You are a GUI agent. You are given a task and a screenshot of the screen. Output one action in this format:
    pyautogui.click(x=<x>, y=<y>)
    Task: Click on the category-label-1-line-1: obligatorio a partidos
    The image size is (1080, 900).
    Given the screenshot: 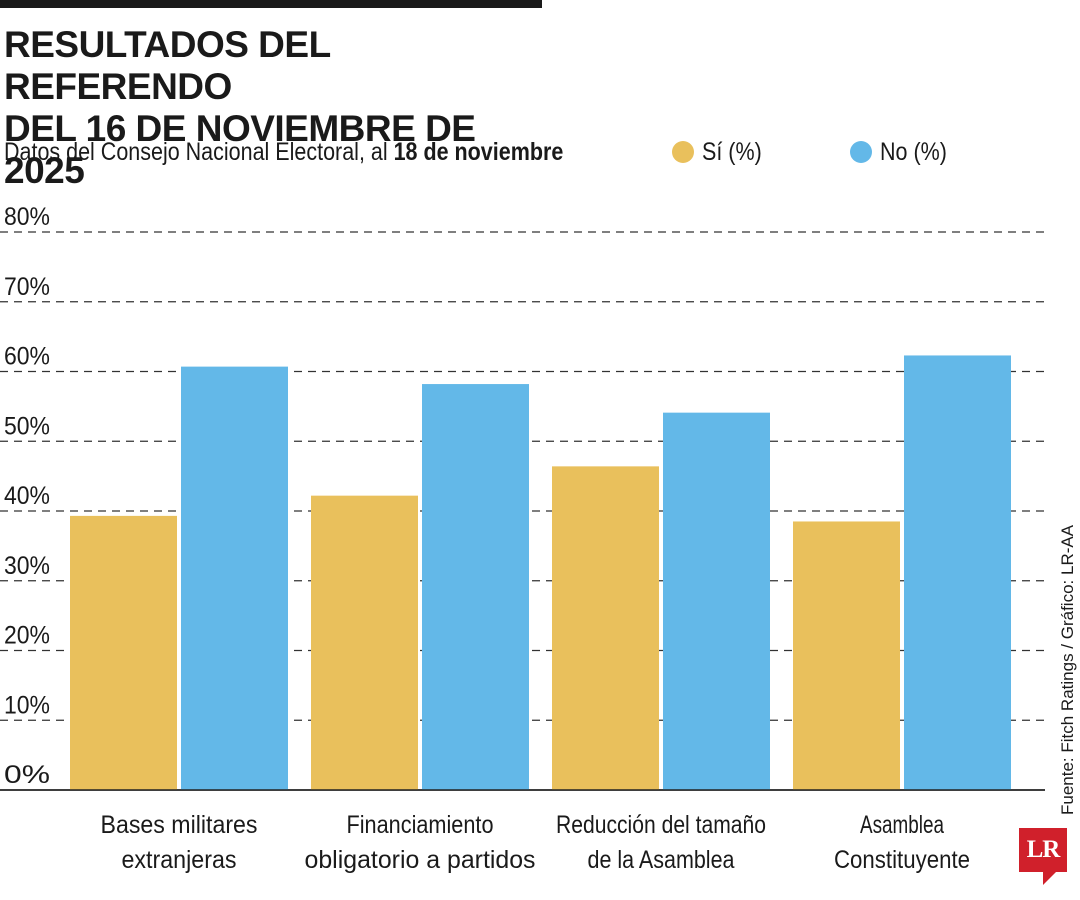 What is the action you would take?
    pyautogui.click(x=420, y=860)
    